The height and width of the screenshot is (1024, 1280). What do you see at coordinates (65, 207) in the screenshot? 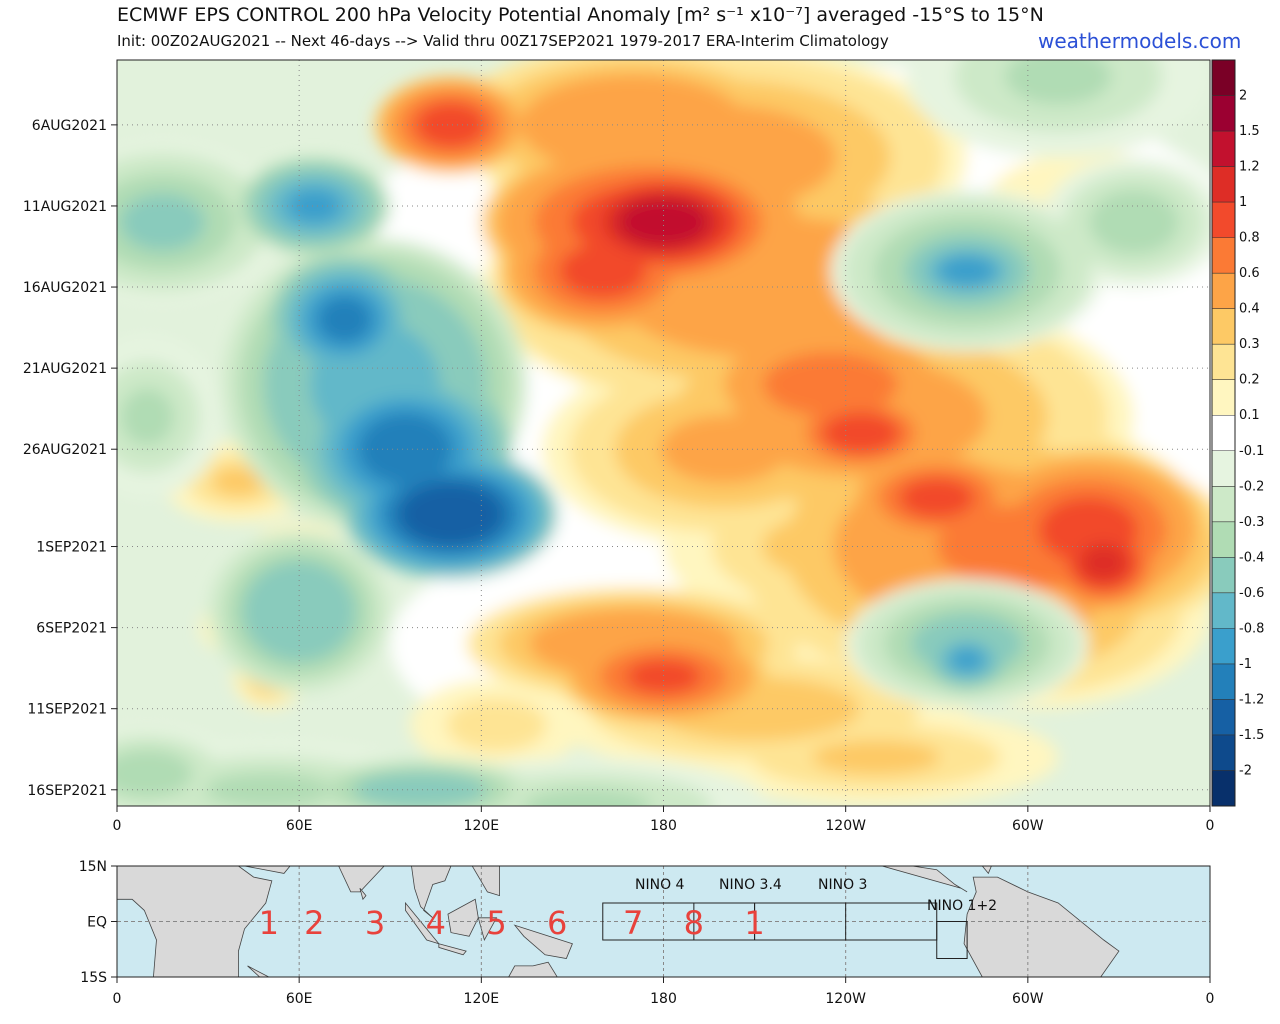
I see `y-tick-label: 11AUG2021` at bounding box center [65, 207].